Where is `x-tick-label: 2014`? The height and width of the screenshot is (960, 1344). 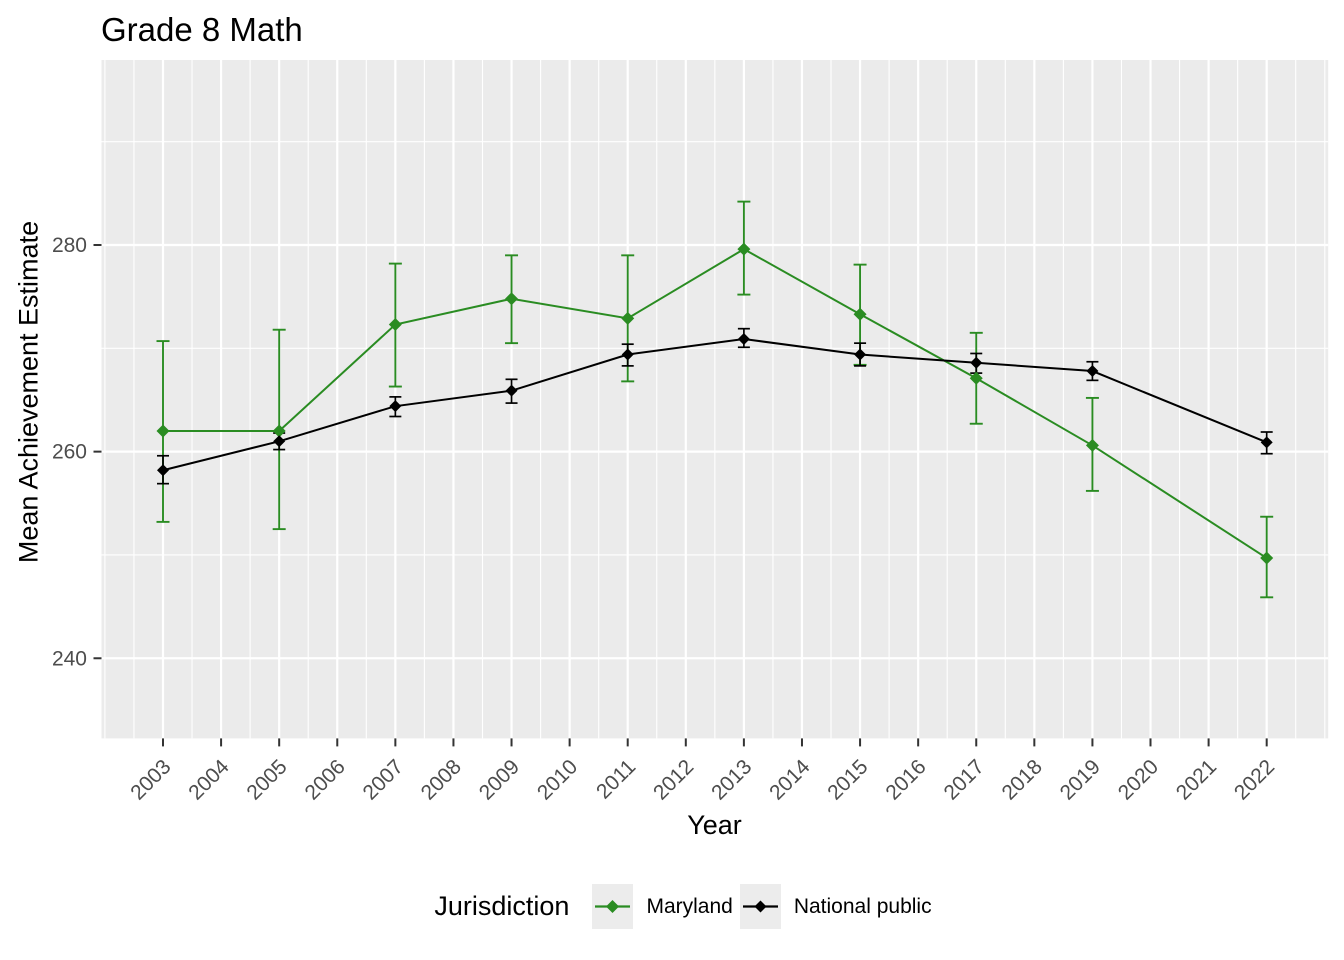 x-tick-label: 2014 is located at coordinates (790, 780).